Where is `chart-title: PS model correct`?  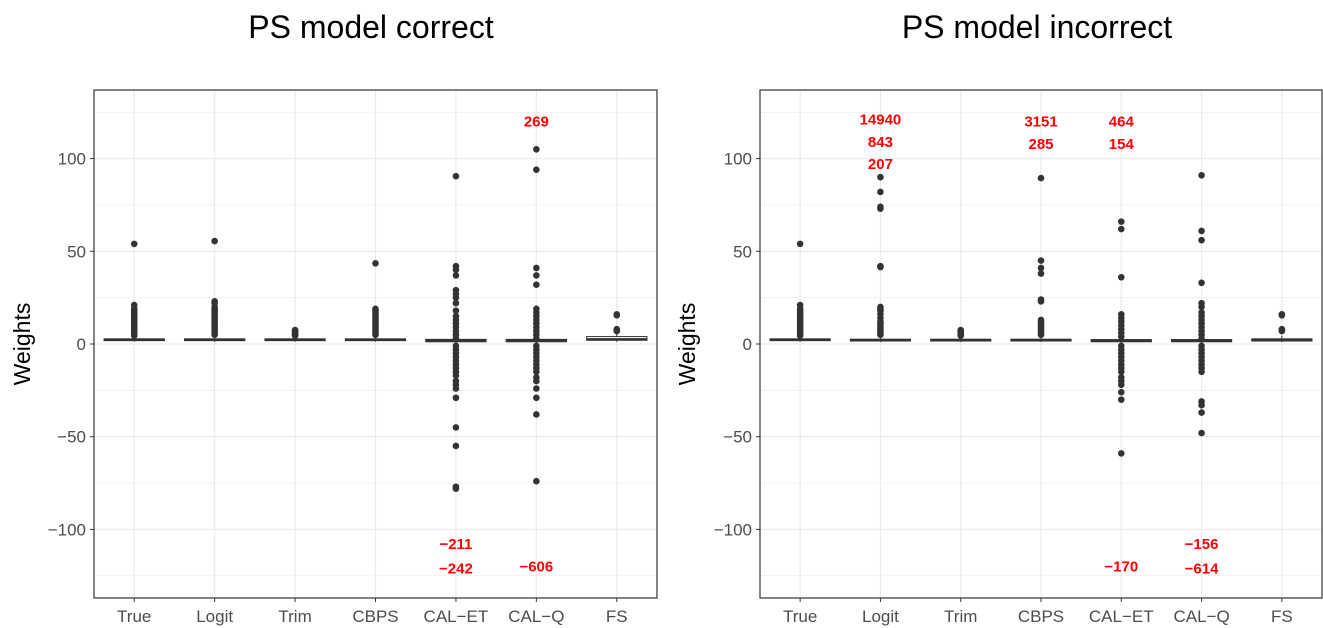 chart-title: PS model correct is located at coordinates (371, 27).